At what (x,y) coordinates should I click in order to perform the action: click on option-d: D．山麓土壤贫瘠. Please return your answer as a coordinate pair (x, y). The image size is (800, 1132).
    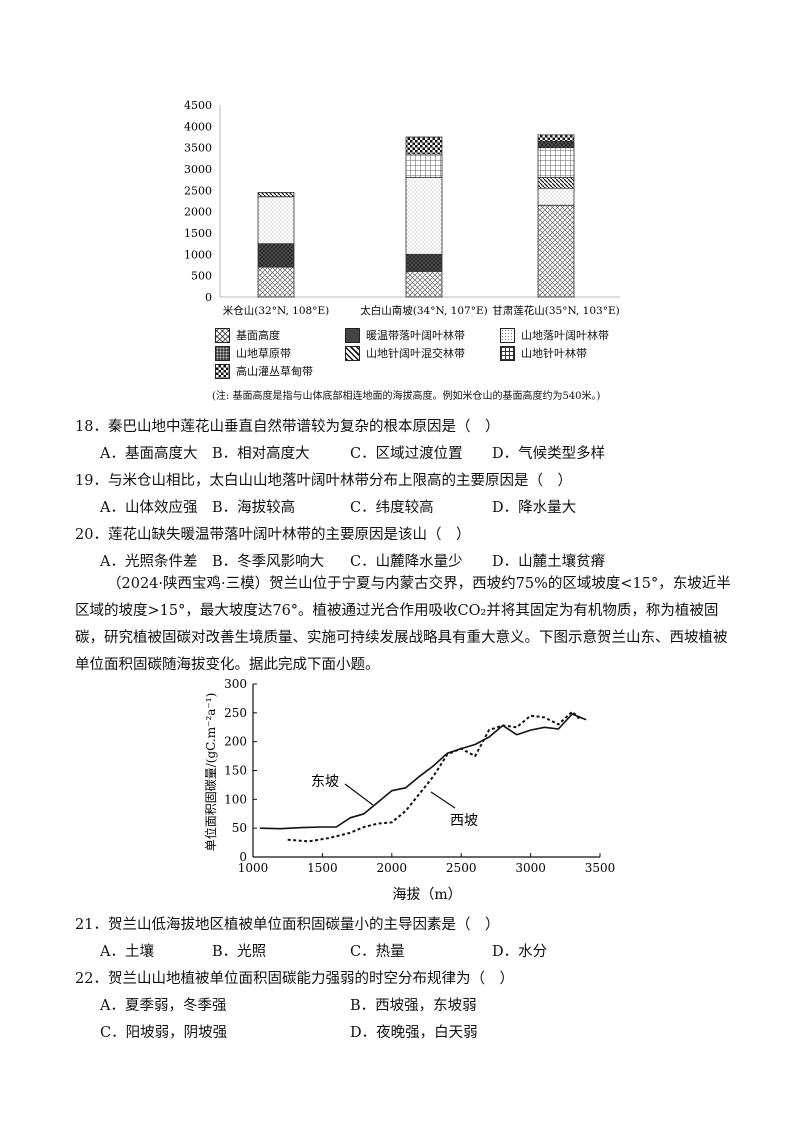
    Looking at the image, I should click on (549, 562).